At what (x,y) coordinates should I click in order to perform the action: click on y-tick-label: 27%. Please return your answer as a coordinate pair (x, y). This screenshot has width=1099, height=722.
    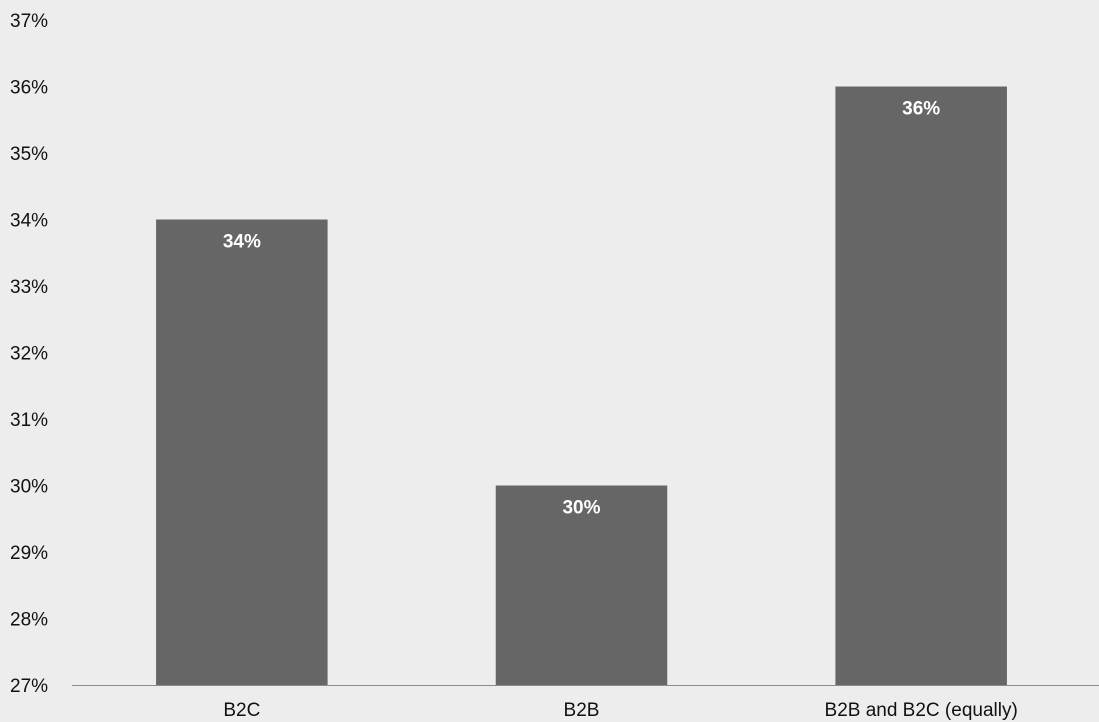
    Looking at the image, I should click on (29, 686).